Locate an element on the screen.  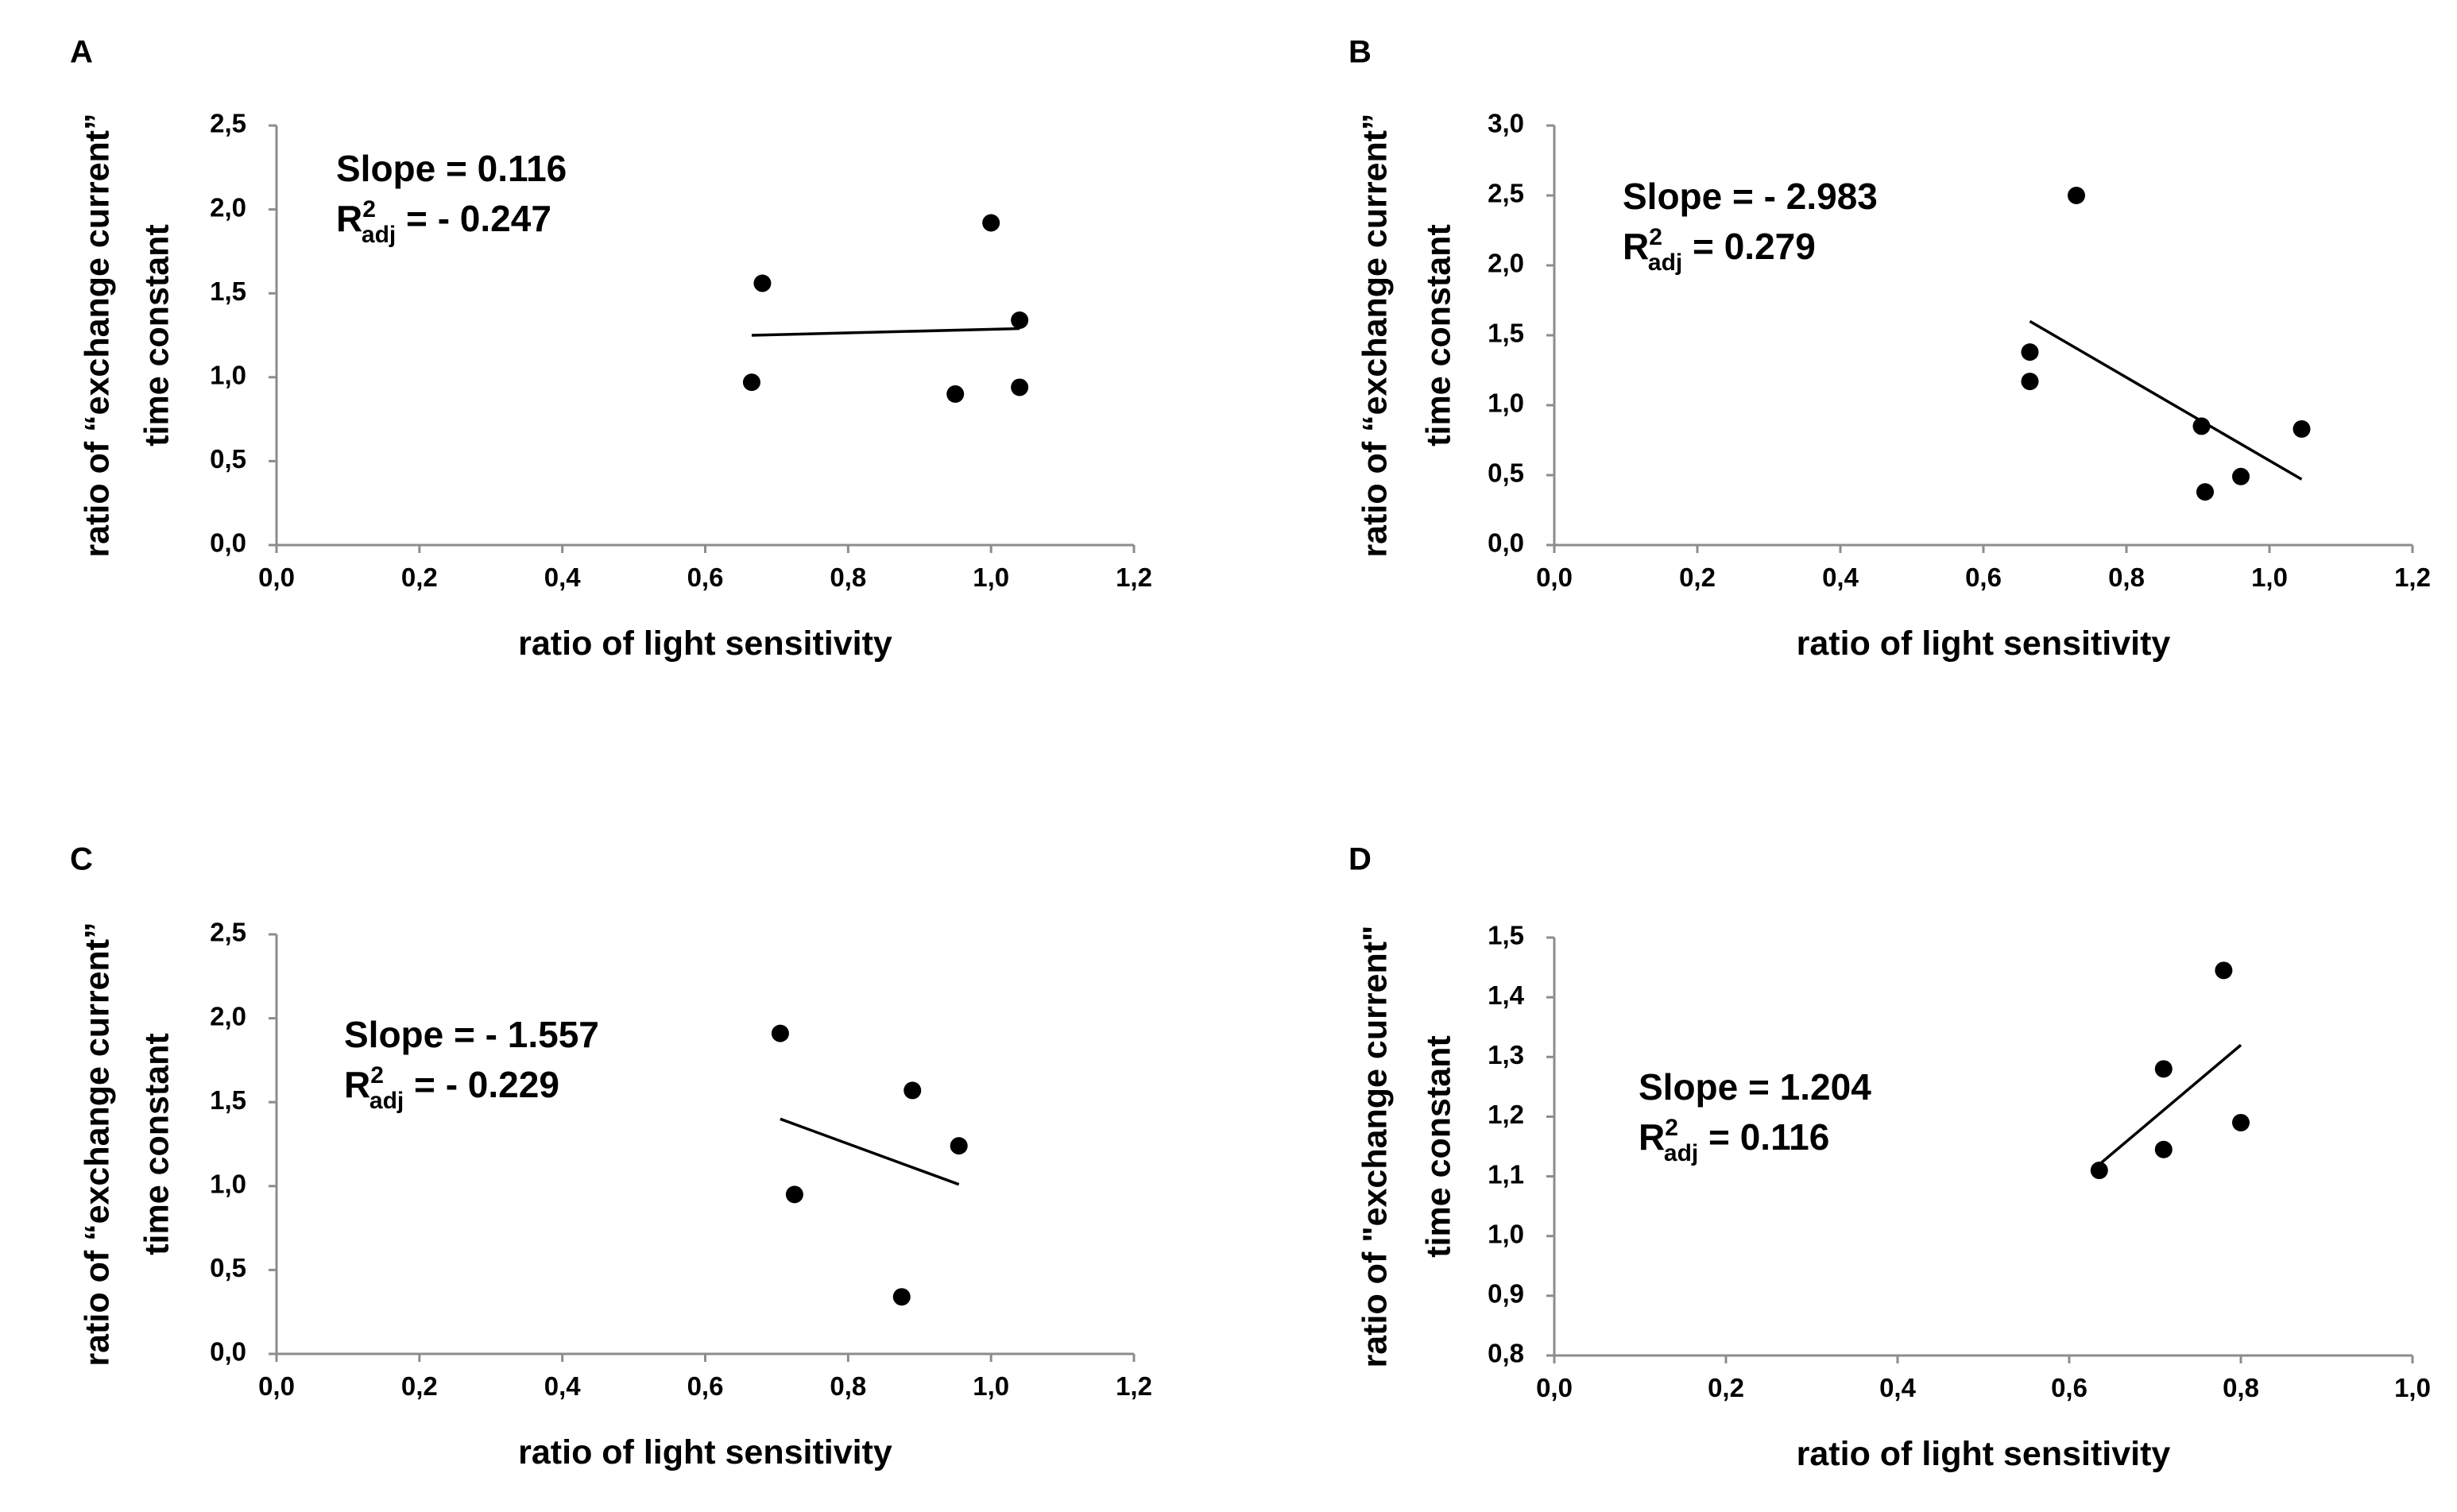
panel-label: B is located at coordinates (1360, 52).